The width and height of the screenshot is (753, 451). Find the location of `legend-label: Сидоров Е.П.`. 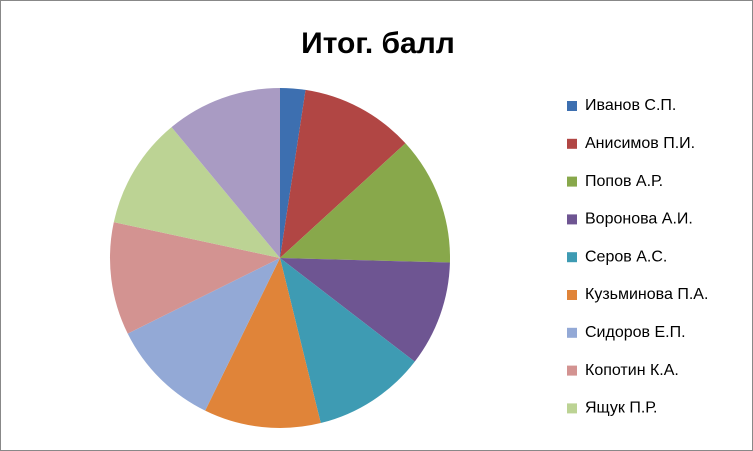

legend-label: Сидоров Е.П. is located at coordinates (635, 332).